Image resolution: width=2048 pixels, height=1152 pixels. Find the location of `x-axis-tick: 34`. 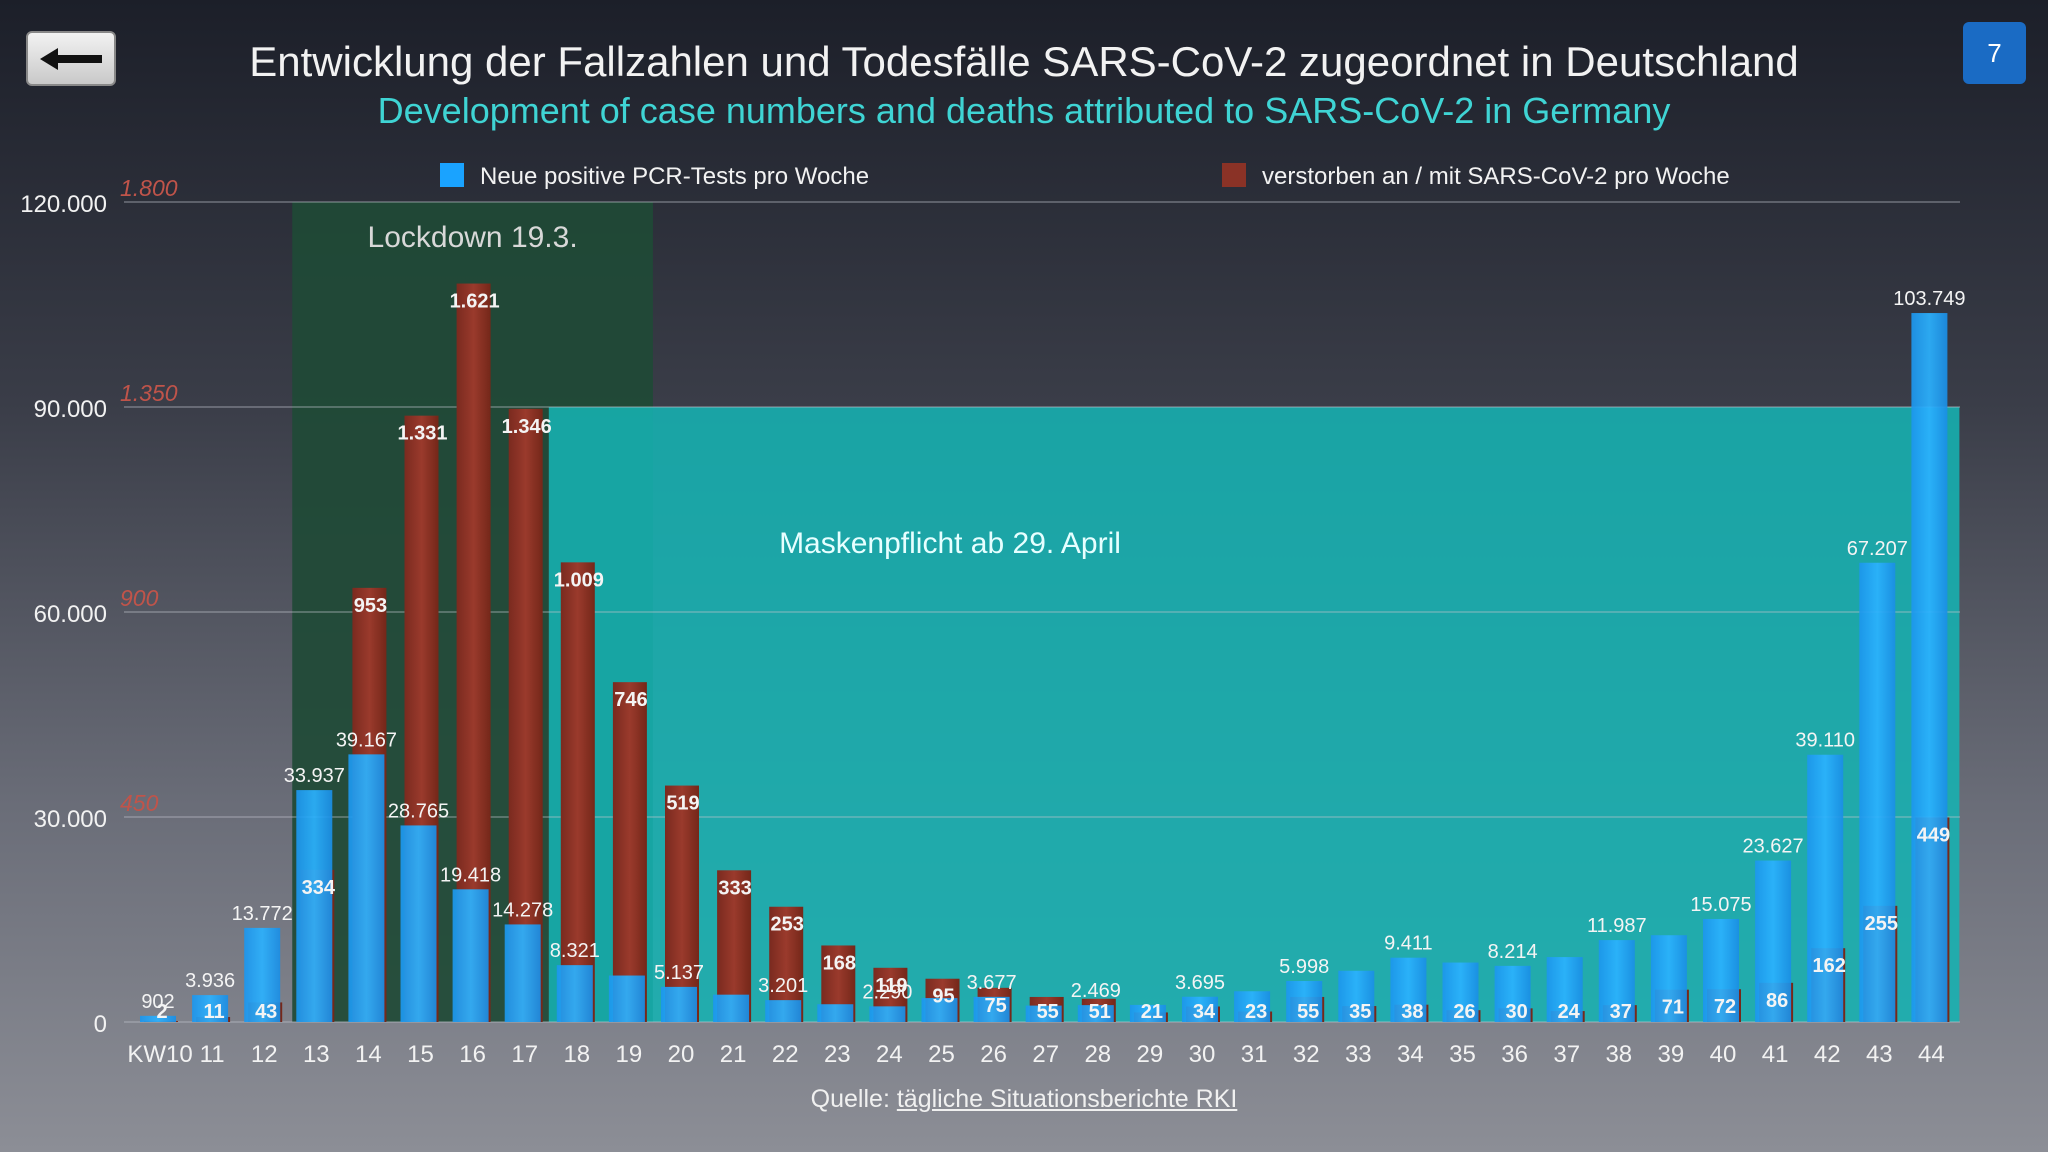

x-axis-tick: 34 is located at coordinates (1410, 1054).